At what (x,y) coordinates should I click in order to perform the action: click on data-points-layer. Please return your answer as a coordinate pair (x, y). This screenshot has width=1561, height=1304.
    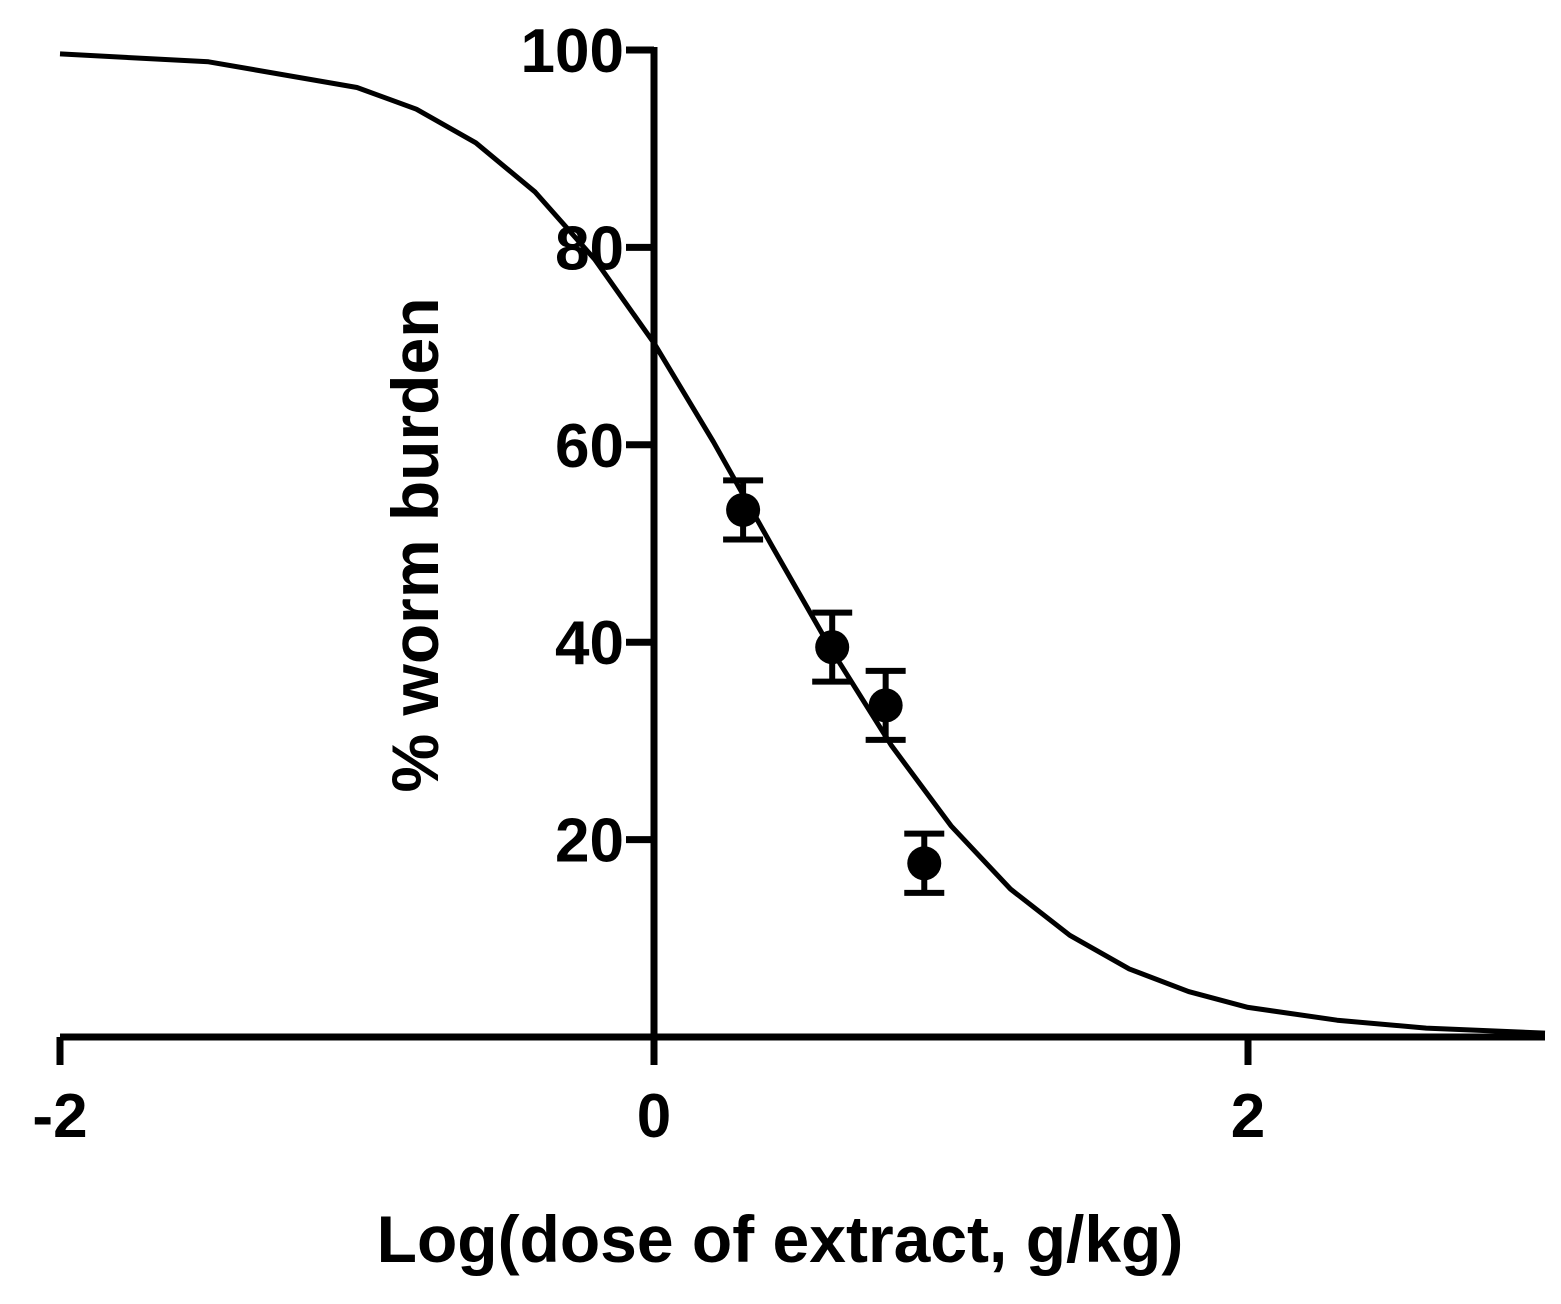
    Looking at the image, I should click on (834, 686).